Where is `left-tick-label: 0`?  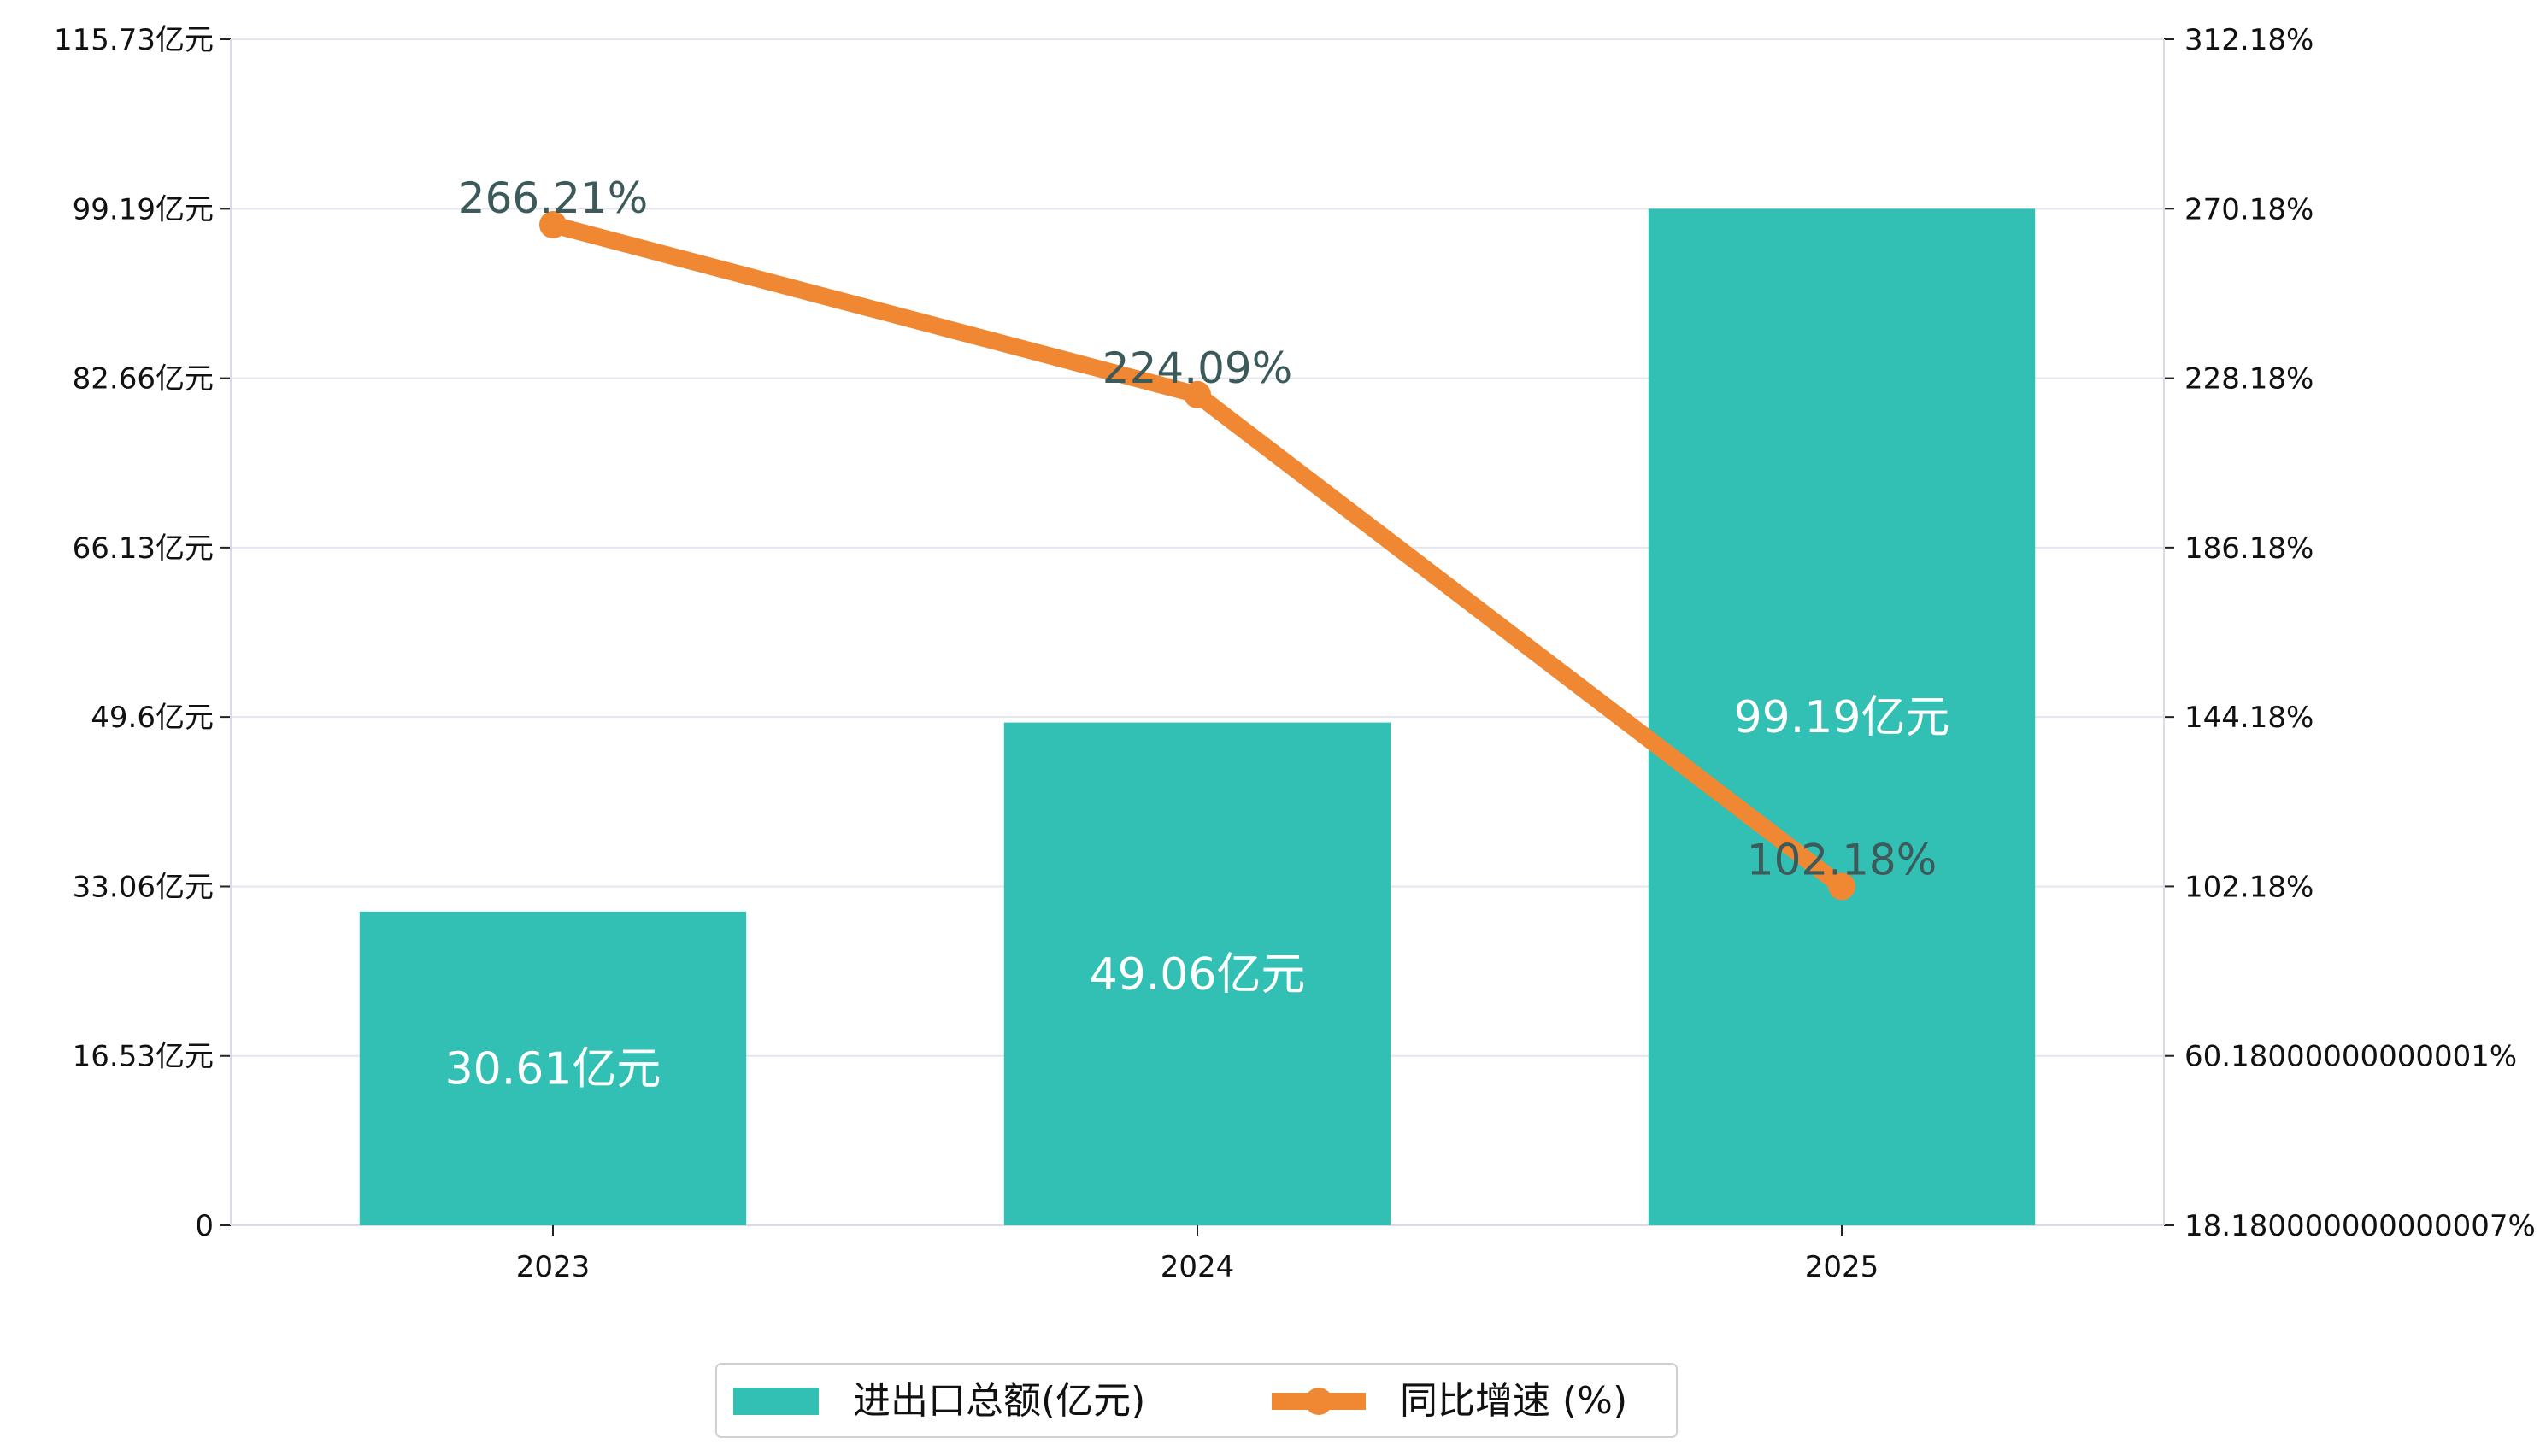 left-tick-label: 0 is located at coordinates (204, 1226).